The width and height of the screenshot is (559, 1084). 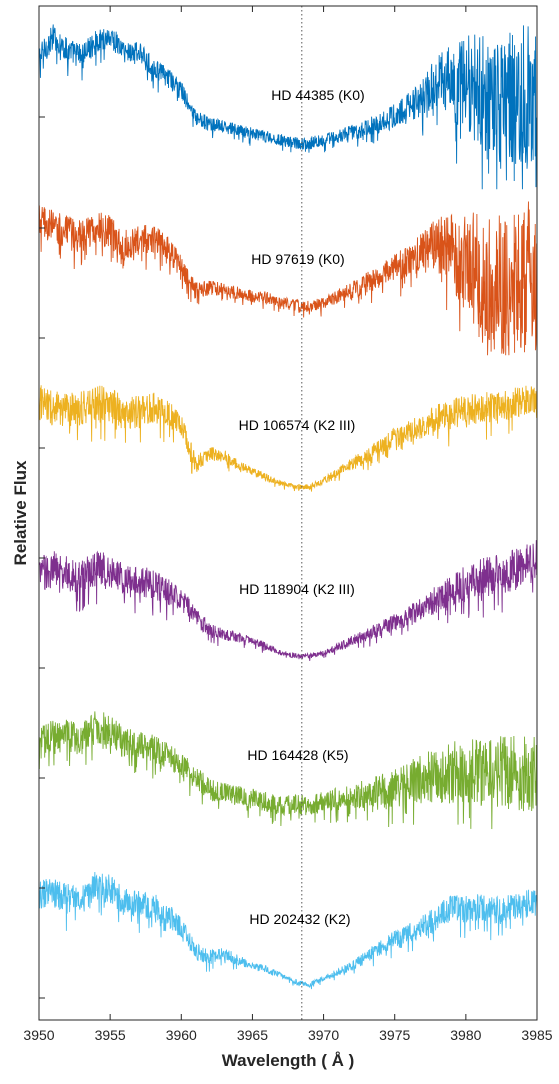 I want to click on x-tick-label: 3955, so click(x=110, y=1035).